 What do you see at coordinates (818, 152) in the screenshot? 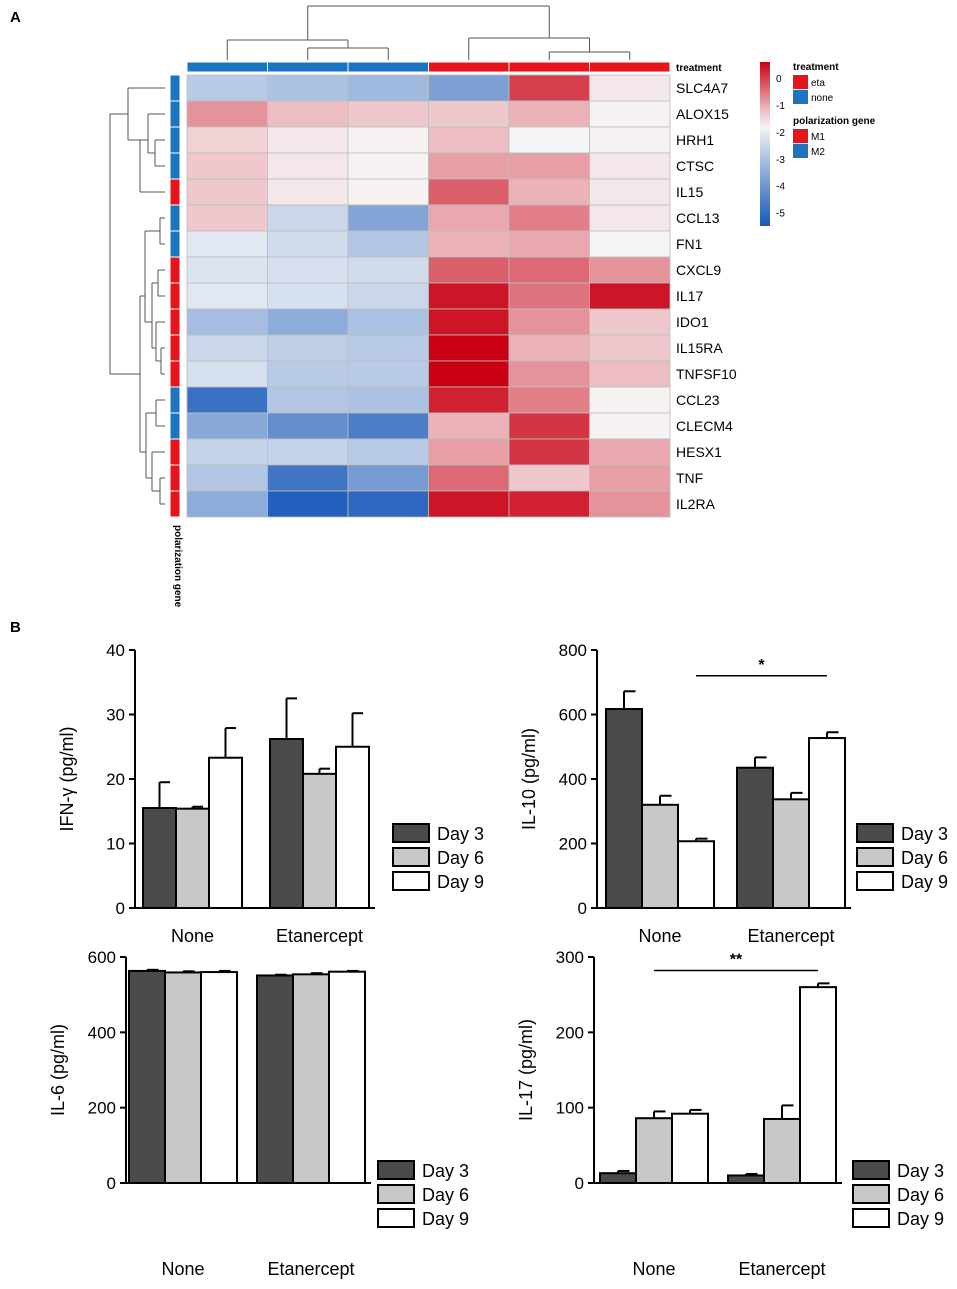
I see `legend-label-m2: M2` at bounding box center [818, 152].